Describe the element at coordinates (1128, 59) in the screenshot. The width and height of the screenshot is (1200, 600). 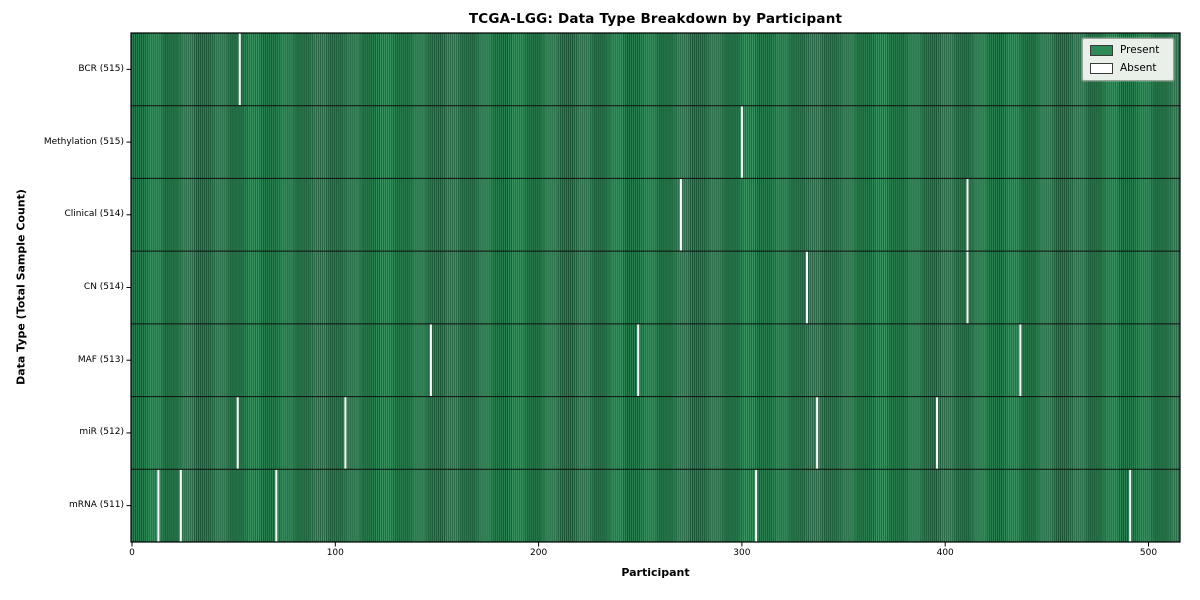
I see `legend: Present Absent` at that location.